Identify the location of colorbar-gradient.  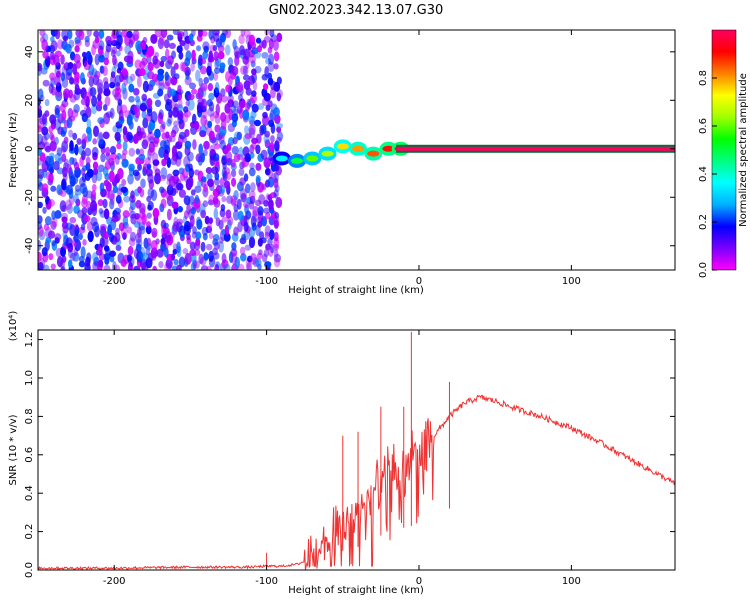
(724, 150).